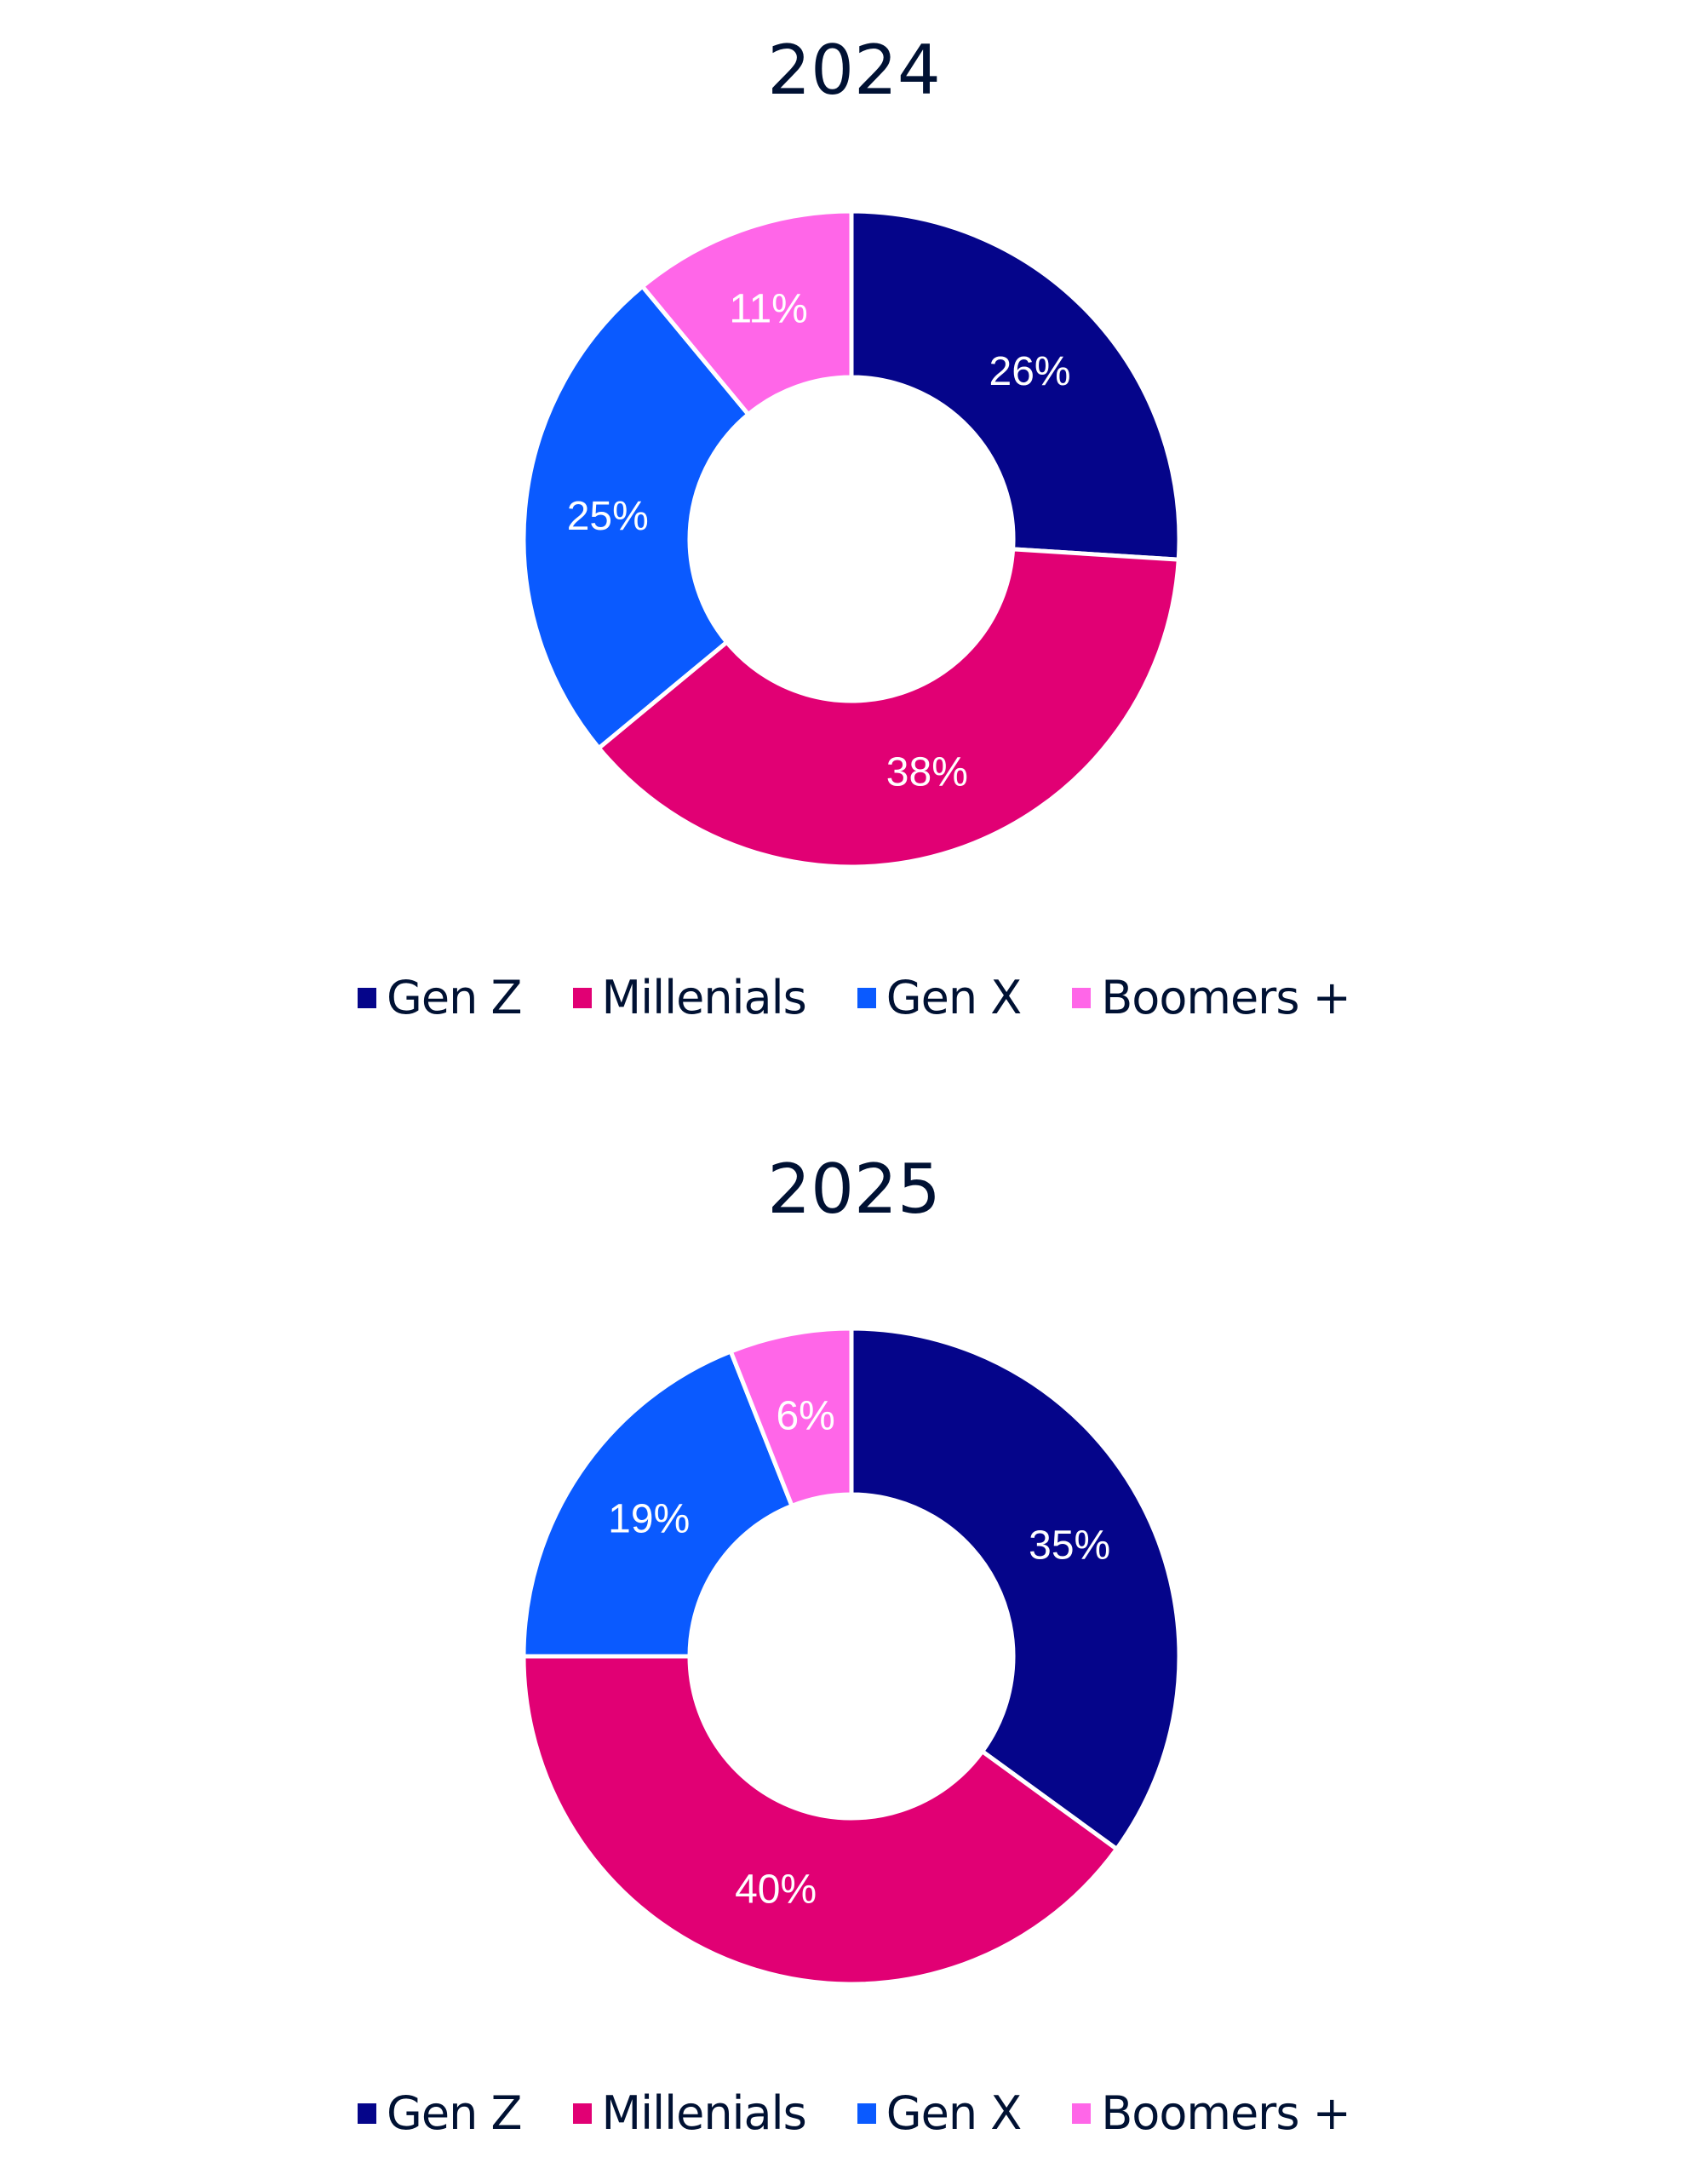 The image size is (1708, 2180). I want to click on chart-title-2025: 2025, so click(854, 1189).